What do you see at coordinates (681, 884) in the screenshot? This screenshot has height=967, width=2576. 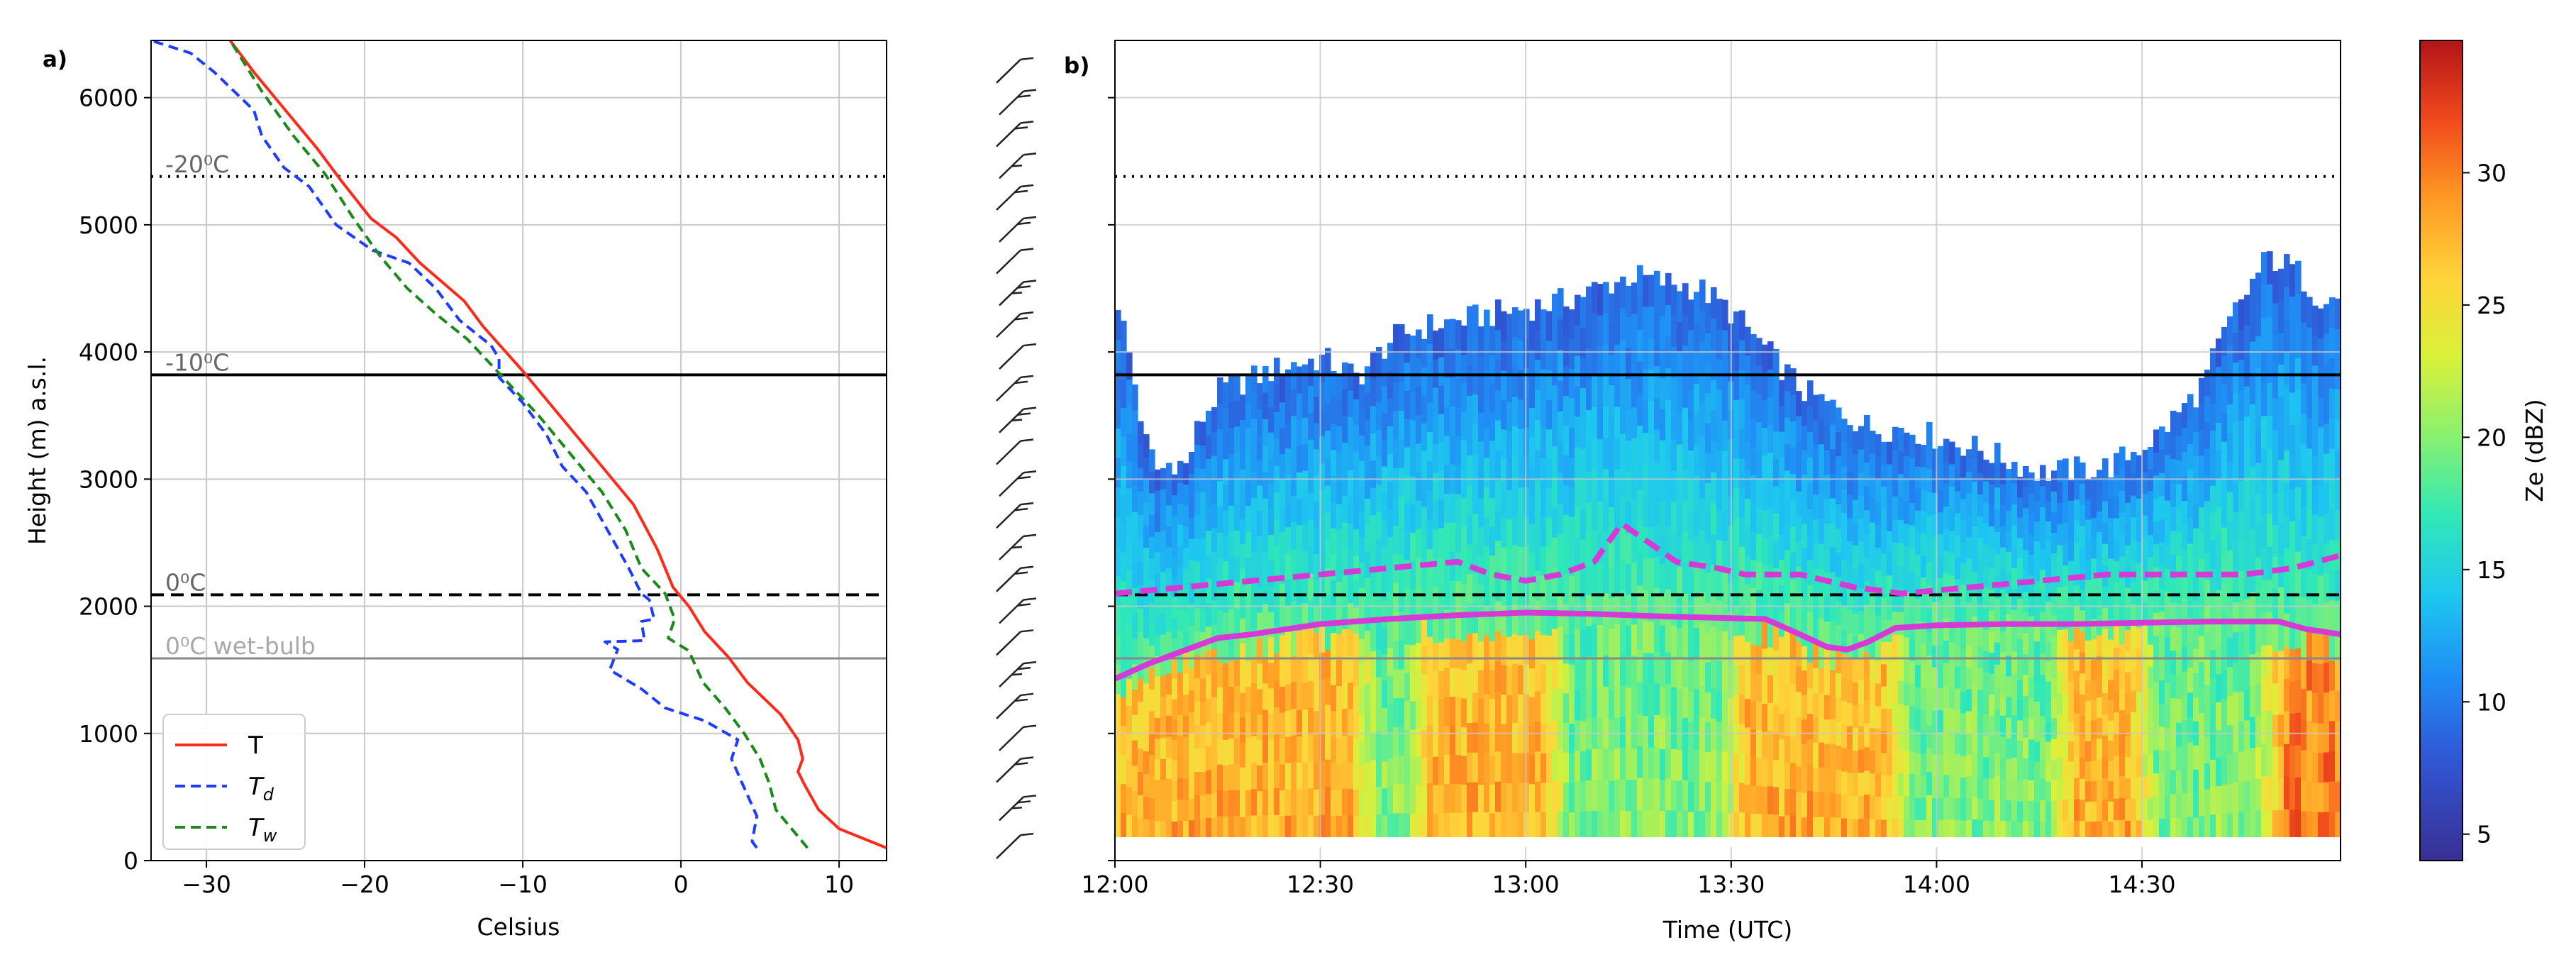 I see `x-tick-label: 0` at bounding box center [681, 884].